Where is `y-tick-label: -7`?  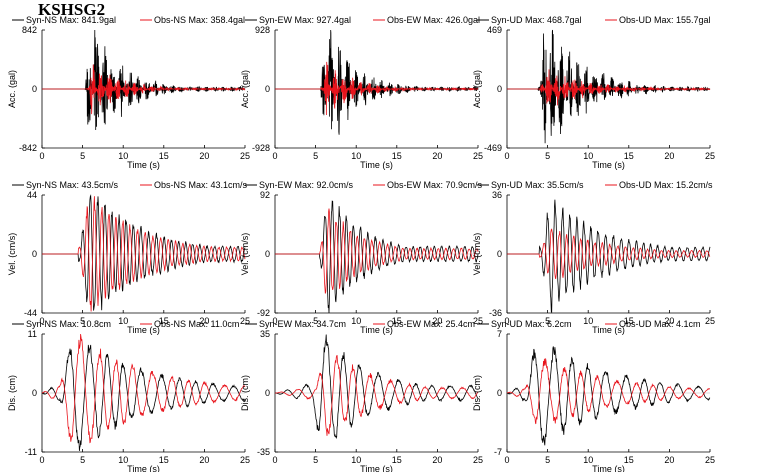
y-tick-label: -7 is located at coordinates (498, 452).